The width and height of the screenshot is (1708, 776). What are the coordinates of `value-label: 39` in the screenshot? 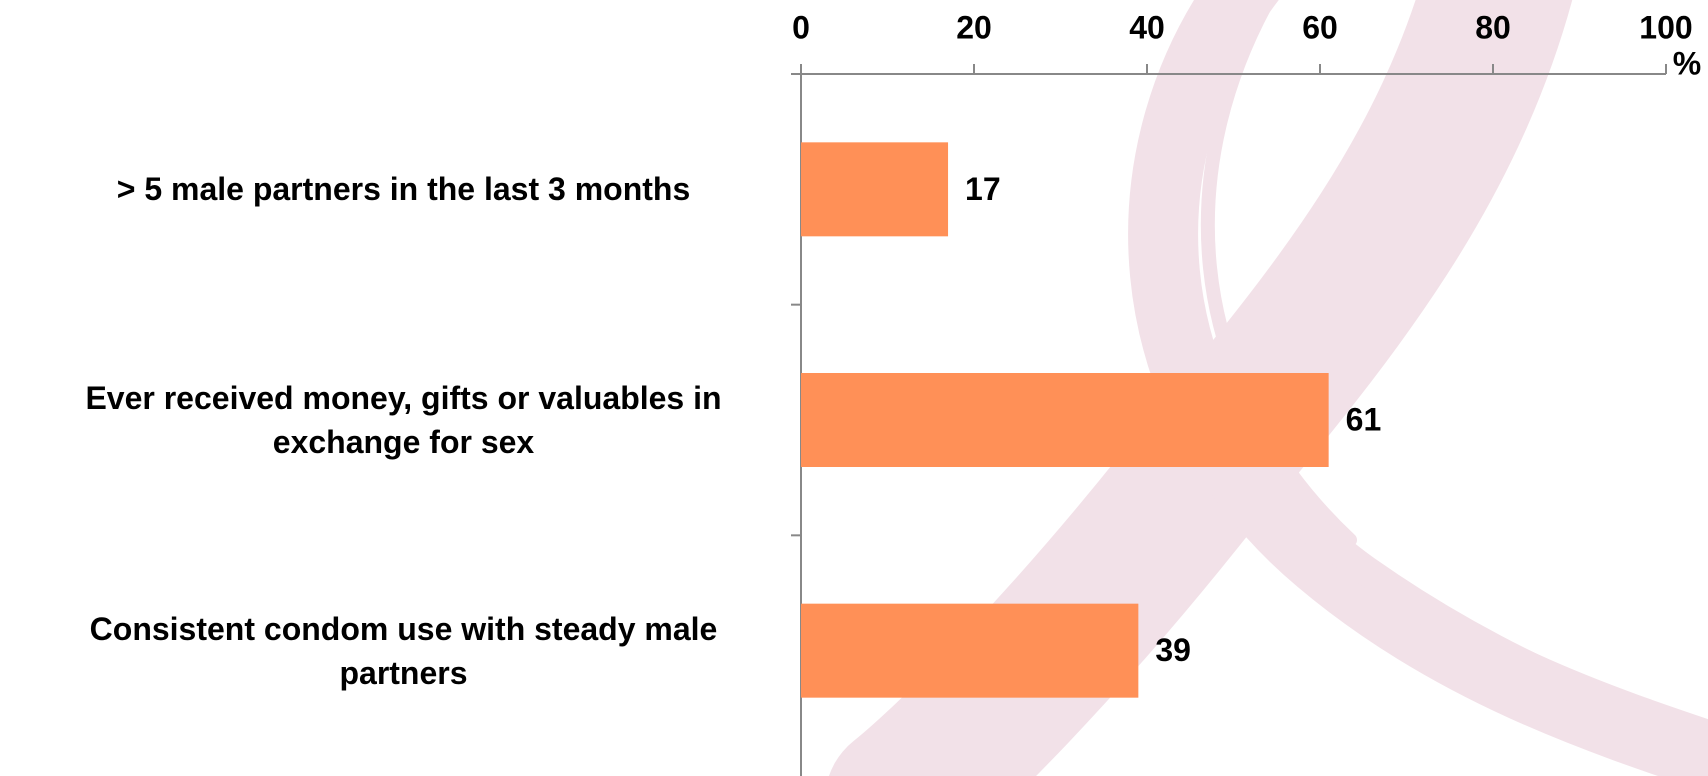 It's located at (1173, 650).